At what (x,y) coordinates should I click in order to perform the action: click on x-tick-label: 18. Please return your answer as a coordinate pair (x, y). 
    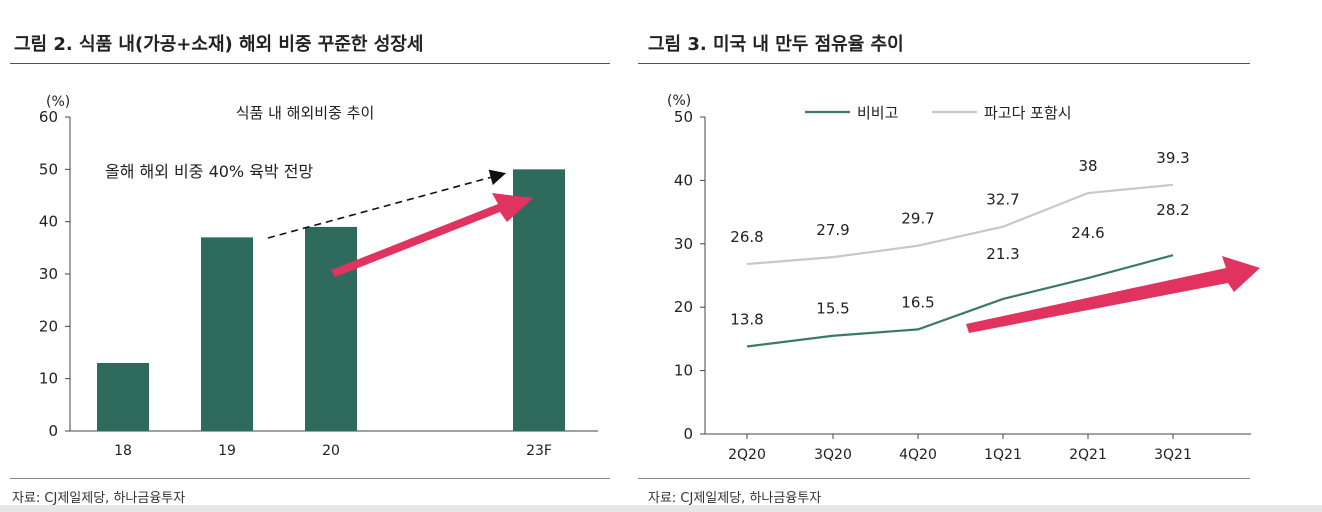
    Looking at the image, I should click on (123, 451).